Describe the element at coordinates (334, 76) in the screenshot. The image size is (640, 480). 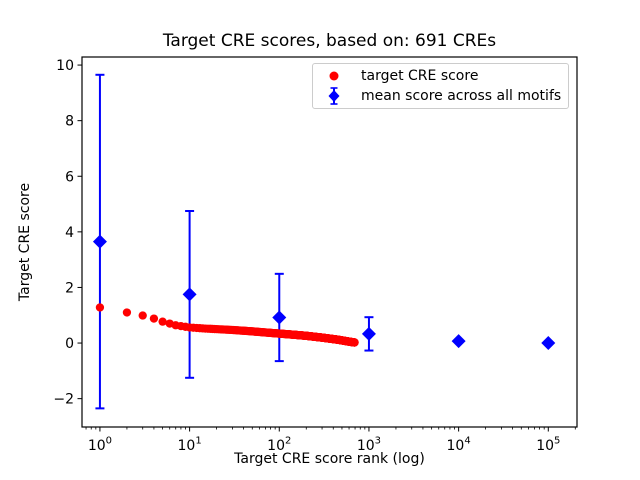
I see `red-circle-icon` at that location.